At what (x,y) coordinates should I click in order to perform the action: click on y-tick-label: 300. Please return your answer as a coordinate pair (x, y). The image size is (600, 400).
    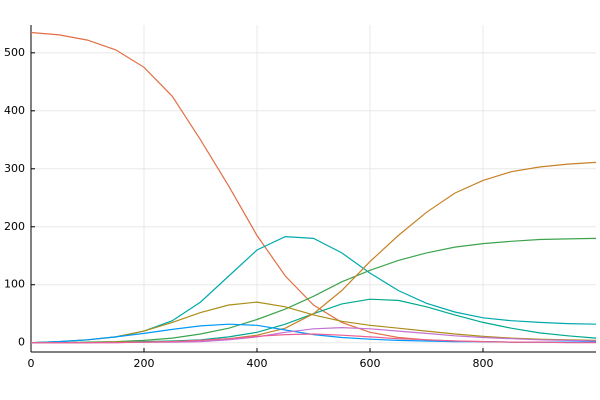
    Looking at the image, I should click on (14, 168).